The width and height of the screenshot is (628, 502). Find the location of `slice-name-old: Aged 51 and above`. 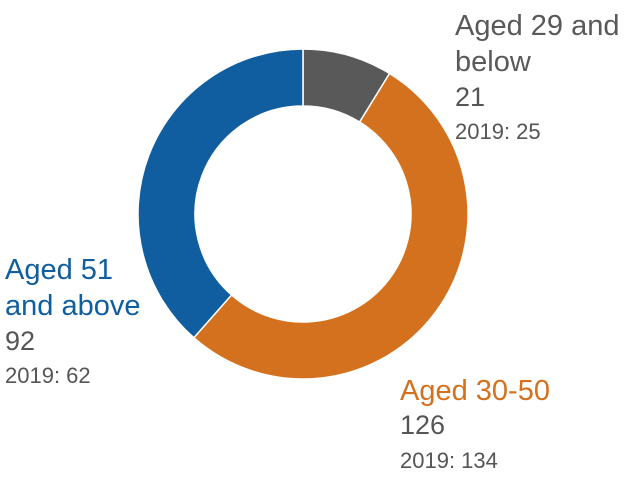

slice-name-old: Aged 51 and above is located at coordinates (73, 288).